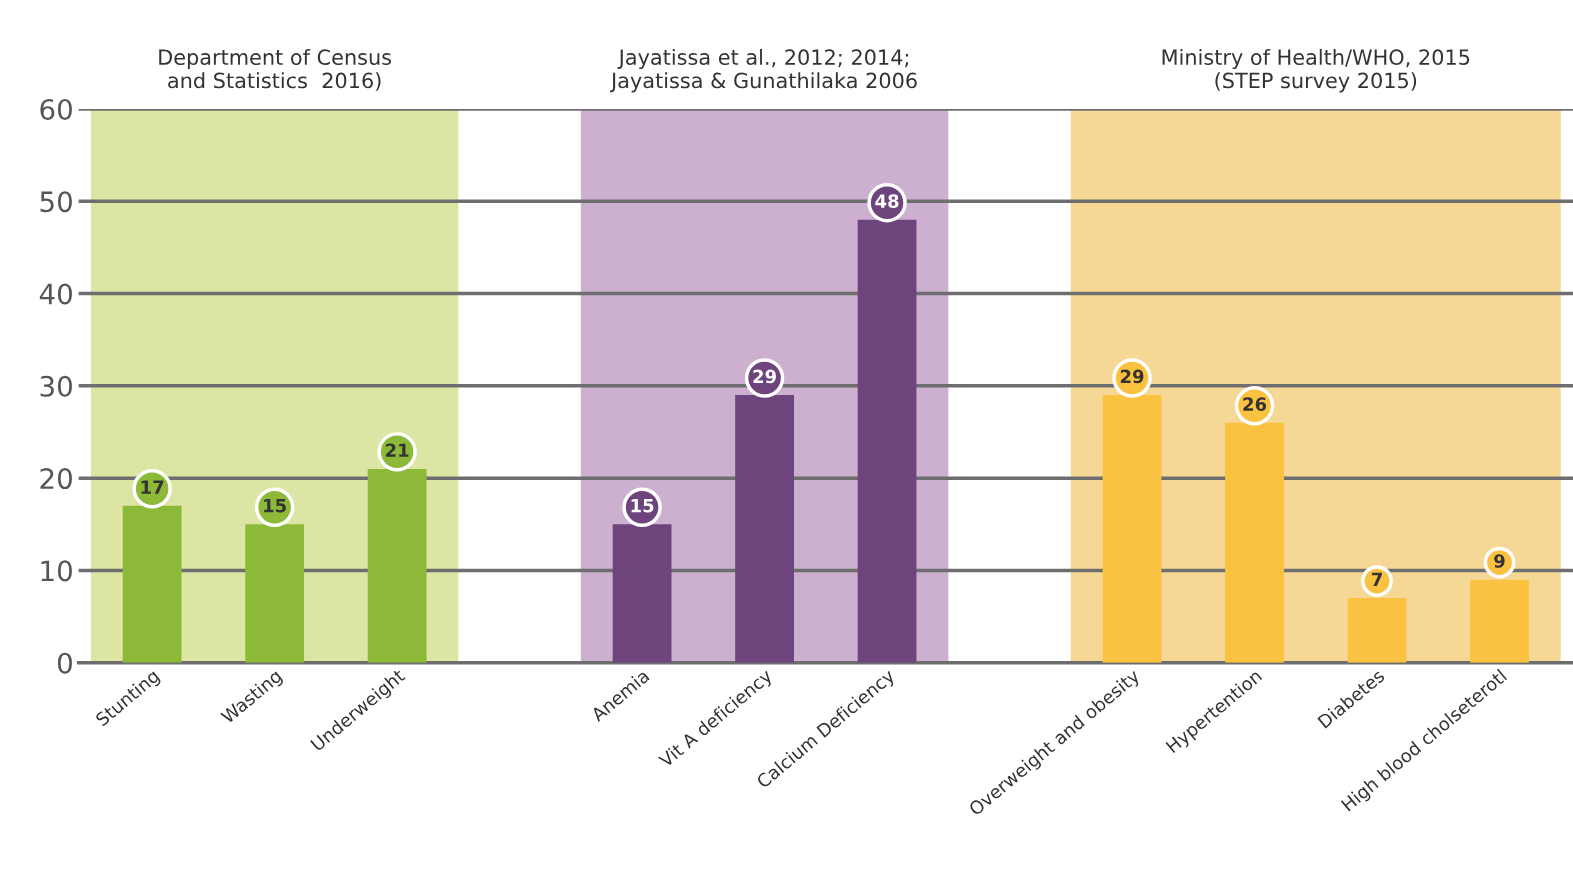 This screenshot has height=872, width=1573. I want to click on data-label: 9, so click(1499, 561).